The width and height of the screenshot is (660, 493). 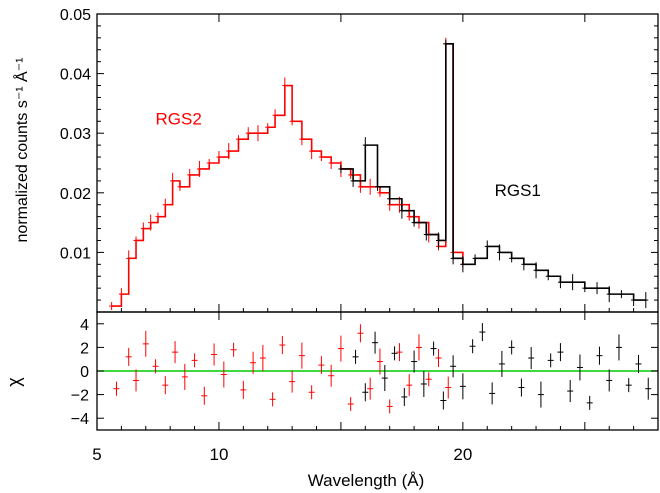 What do you see at coordinates (179, 118) in the screenshot?
I see `annotation-rgs2: RGS2` at bounding box center [179, 118].